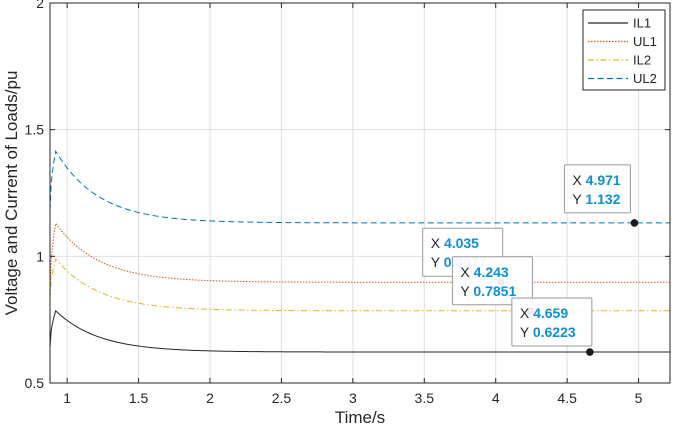  Describe the element at coordinates (544, 313) in the screenshot. I see `data-tip-x-text: X 4.659` at that location.